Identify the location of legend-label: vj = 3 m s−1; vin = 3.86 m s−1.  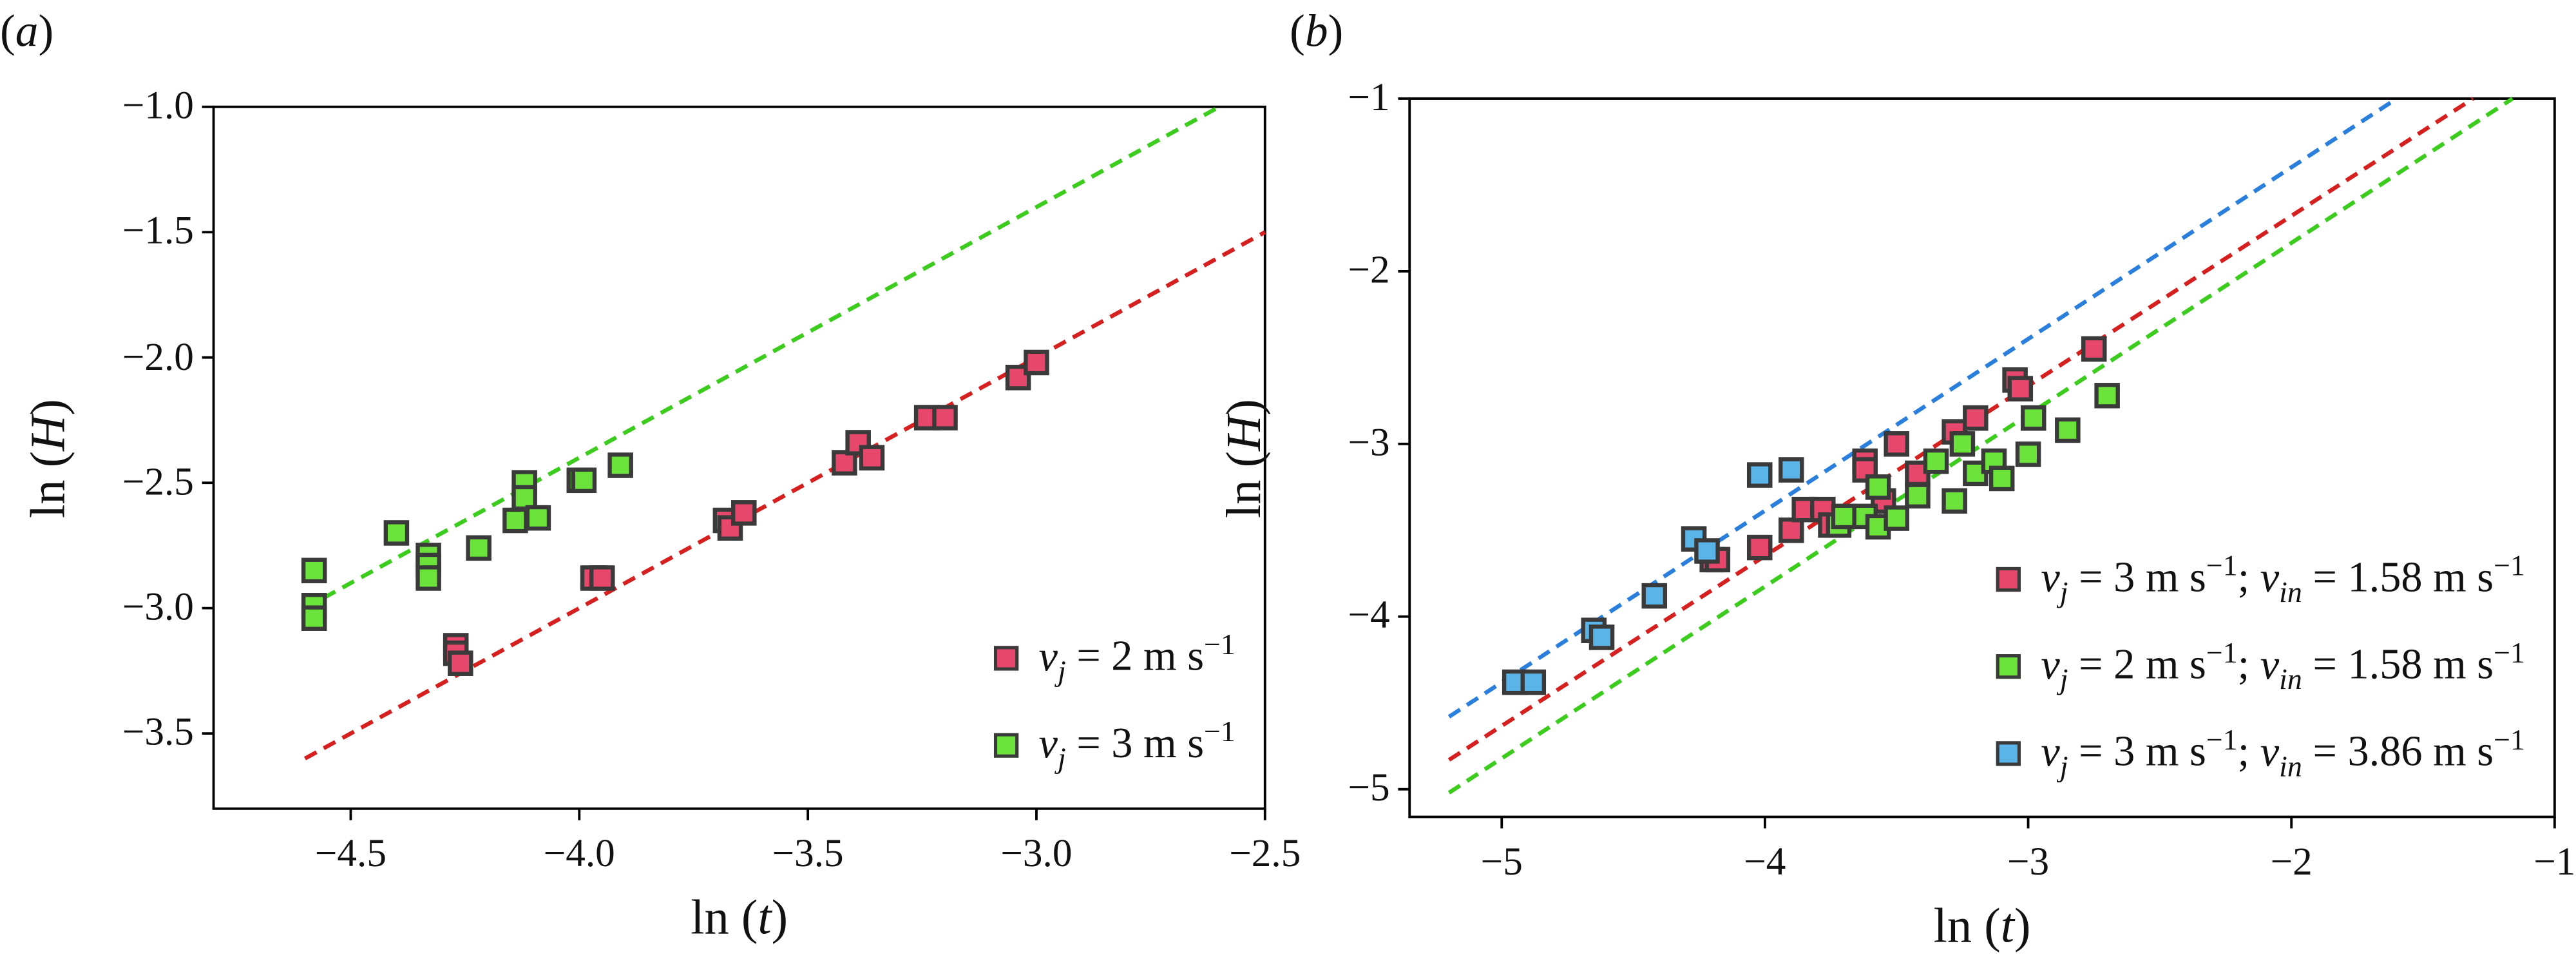
(2283, 752).